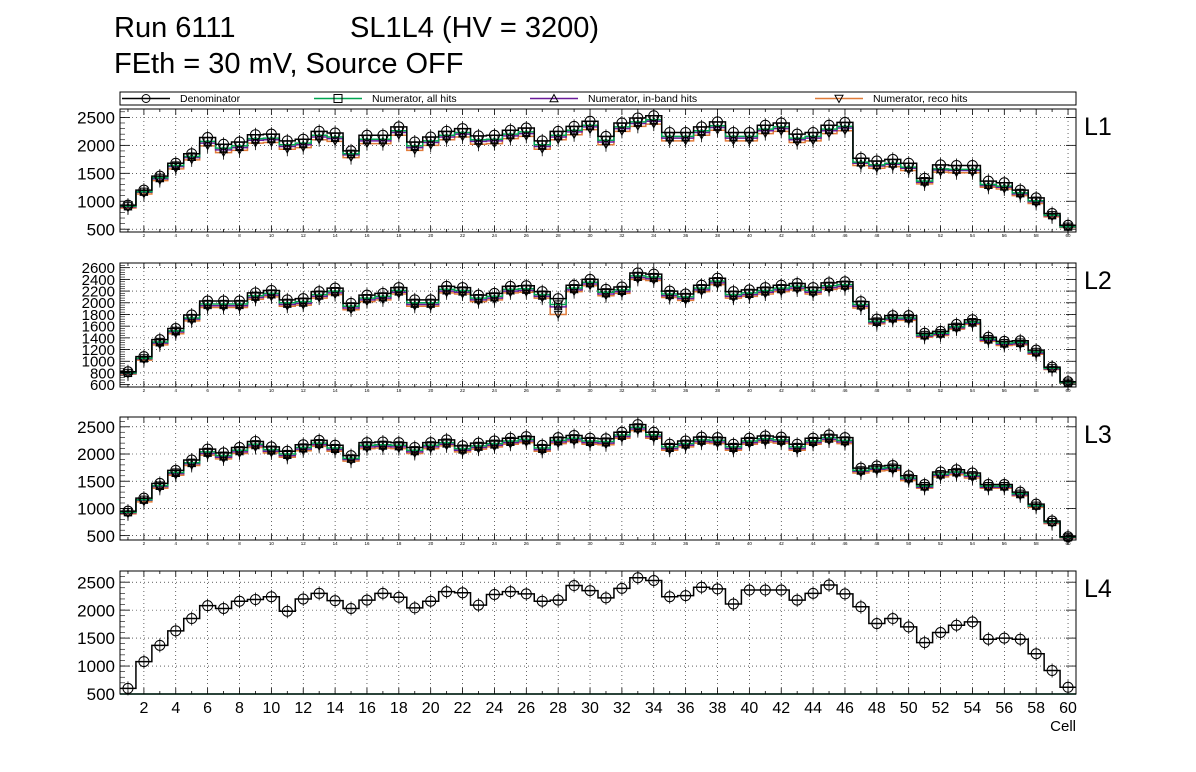 The image size is (1196, 772). Describe the element at coordinates (598, 480) in the screenshot. I see `series-line` at that location.